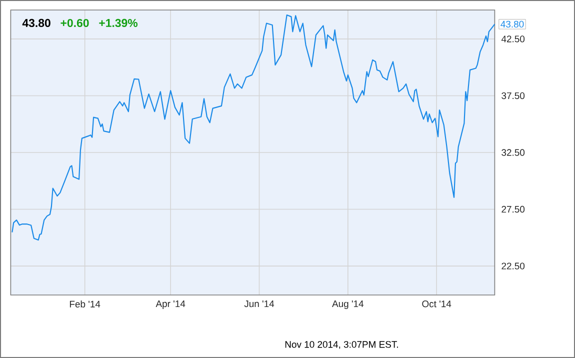 The width and height of the screenshot is (575, 358). I want to click on y-tick-label: 37.50, so click(513, 96).